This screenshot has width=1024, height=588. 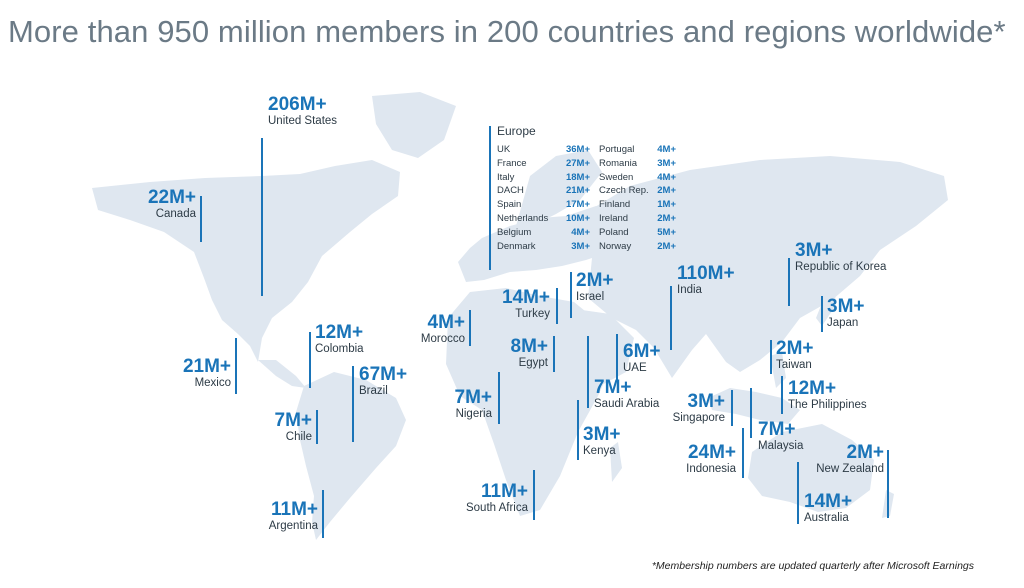 What do you see at coordinates (627, 404) in the screenshot?
I see `saudi-arabia-name: Saudi Arabia` at bounding box center [627, 404].